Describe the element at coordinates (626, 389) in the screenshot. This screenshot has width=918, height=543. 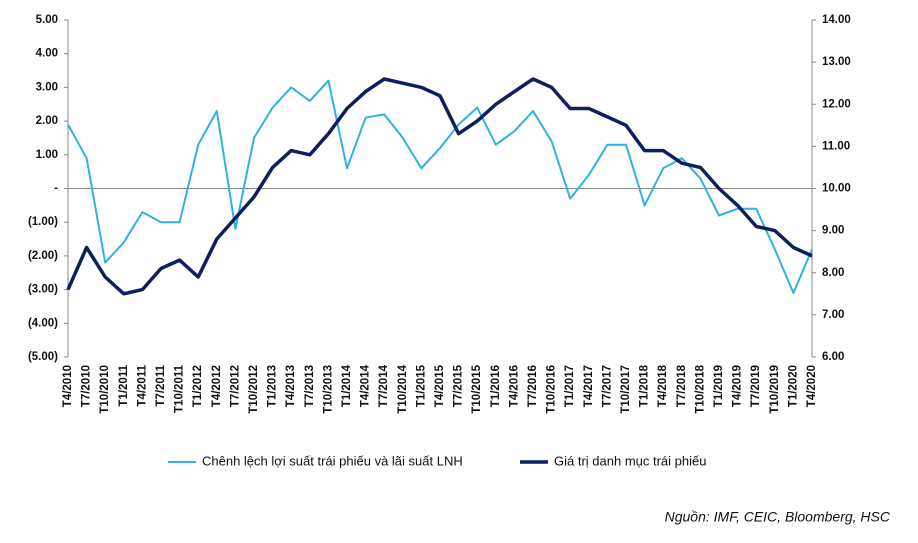
I see `x-tick-label: T10/2017` at that location.